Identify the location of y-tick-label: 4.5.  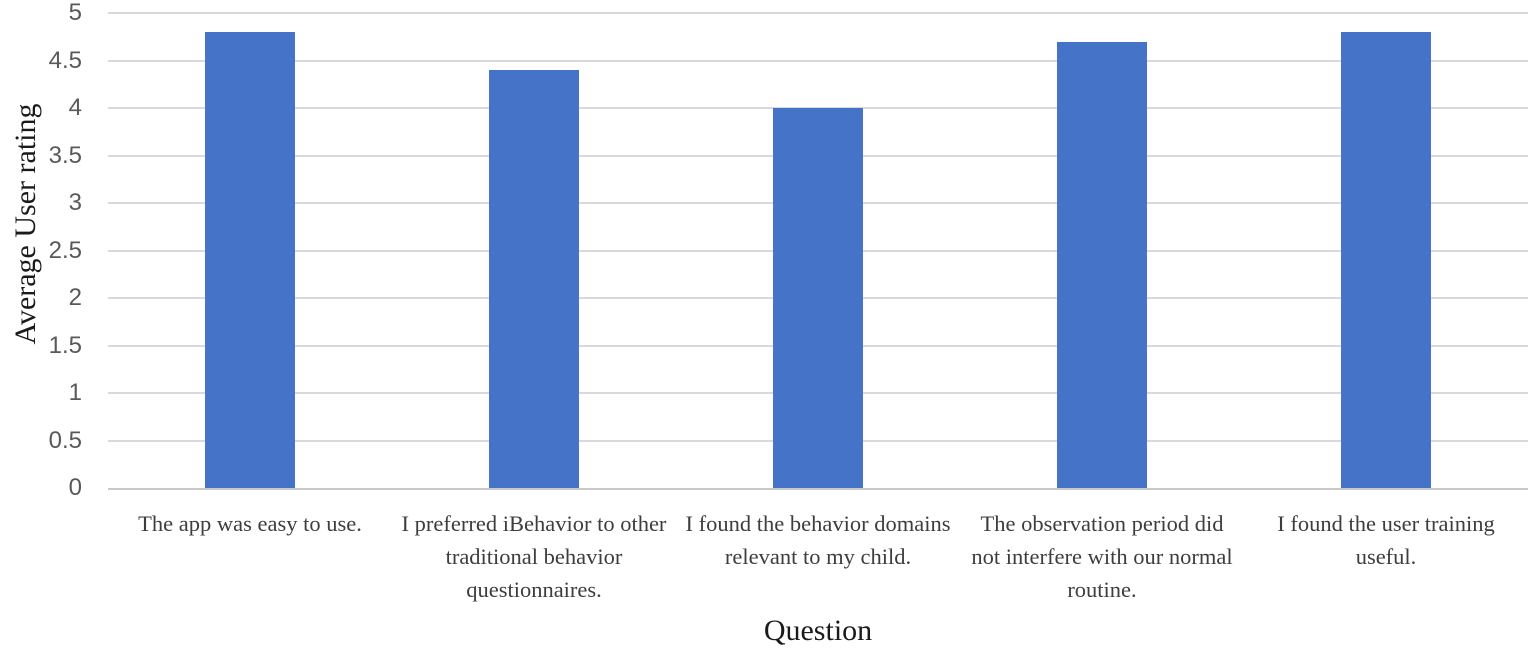
(65, 60).